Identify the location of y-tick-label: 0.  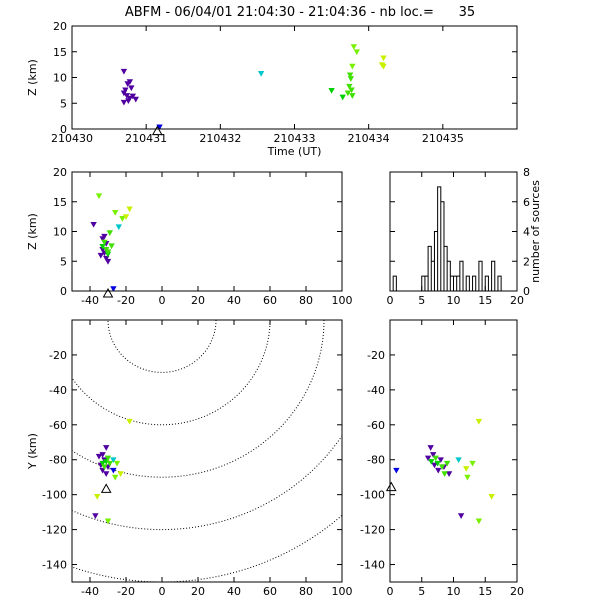
(63, 291).